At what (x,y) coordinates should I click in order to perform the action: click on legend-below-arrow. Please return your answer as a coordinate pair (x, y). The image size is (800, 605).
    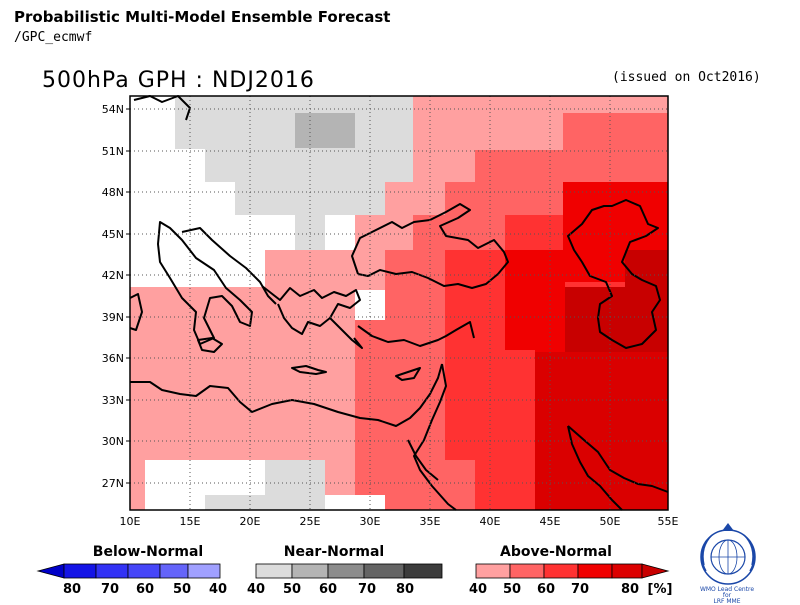
    Looking at the image, I should click on (50, 571).